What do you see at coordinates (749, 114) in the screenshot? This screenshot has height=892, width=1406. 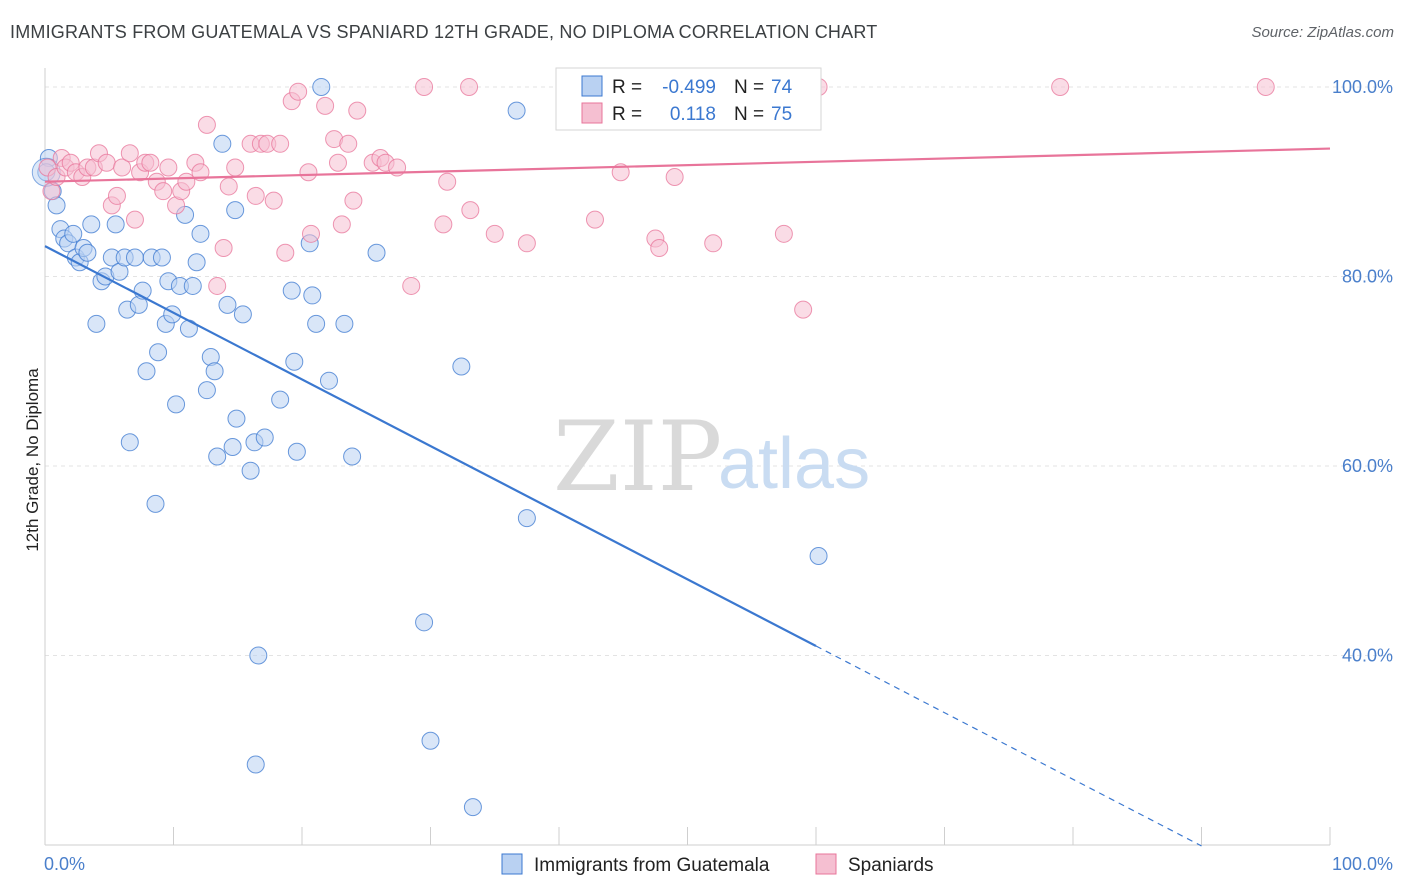 I see `legend-n-label-1: N =` at bounding box center [749, 114].